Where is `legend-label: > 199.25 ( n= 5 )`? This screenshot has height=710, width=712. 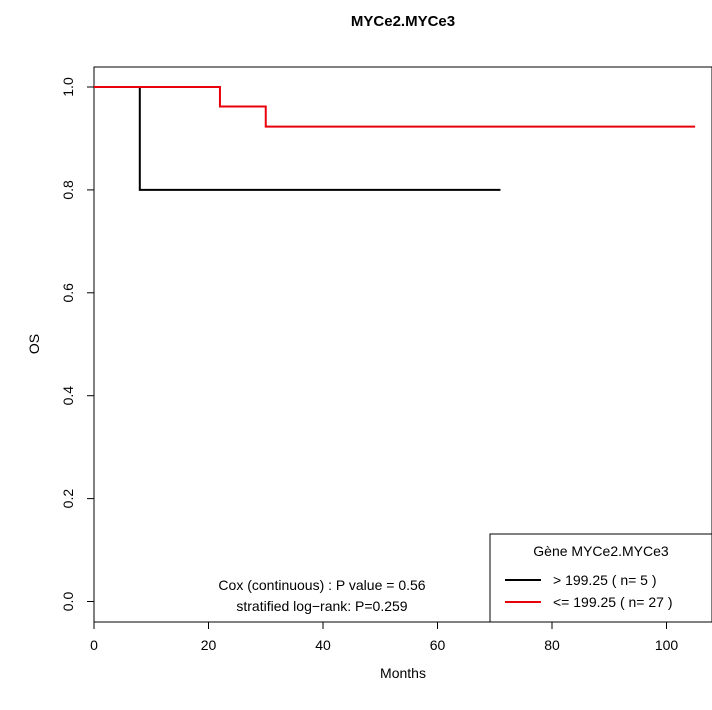
legend-label: > 199.25 ( n= 5 ) is located at coordinates (605, 580).